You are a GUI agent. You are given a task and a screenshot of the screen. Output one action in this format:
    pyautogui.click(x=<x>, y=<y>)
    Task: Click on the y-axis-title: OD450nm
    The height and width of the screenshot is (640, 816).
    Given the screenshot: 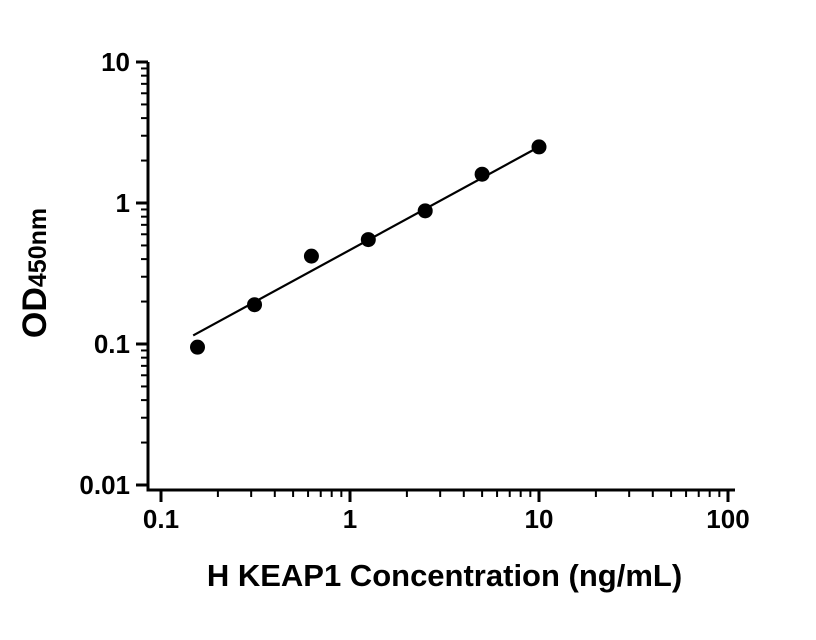 What is the action you would take?
    pyautogui.click(x=35, y=273)
    